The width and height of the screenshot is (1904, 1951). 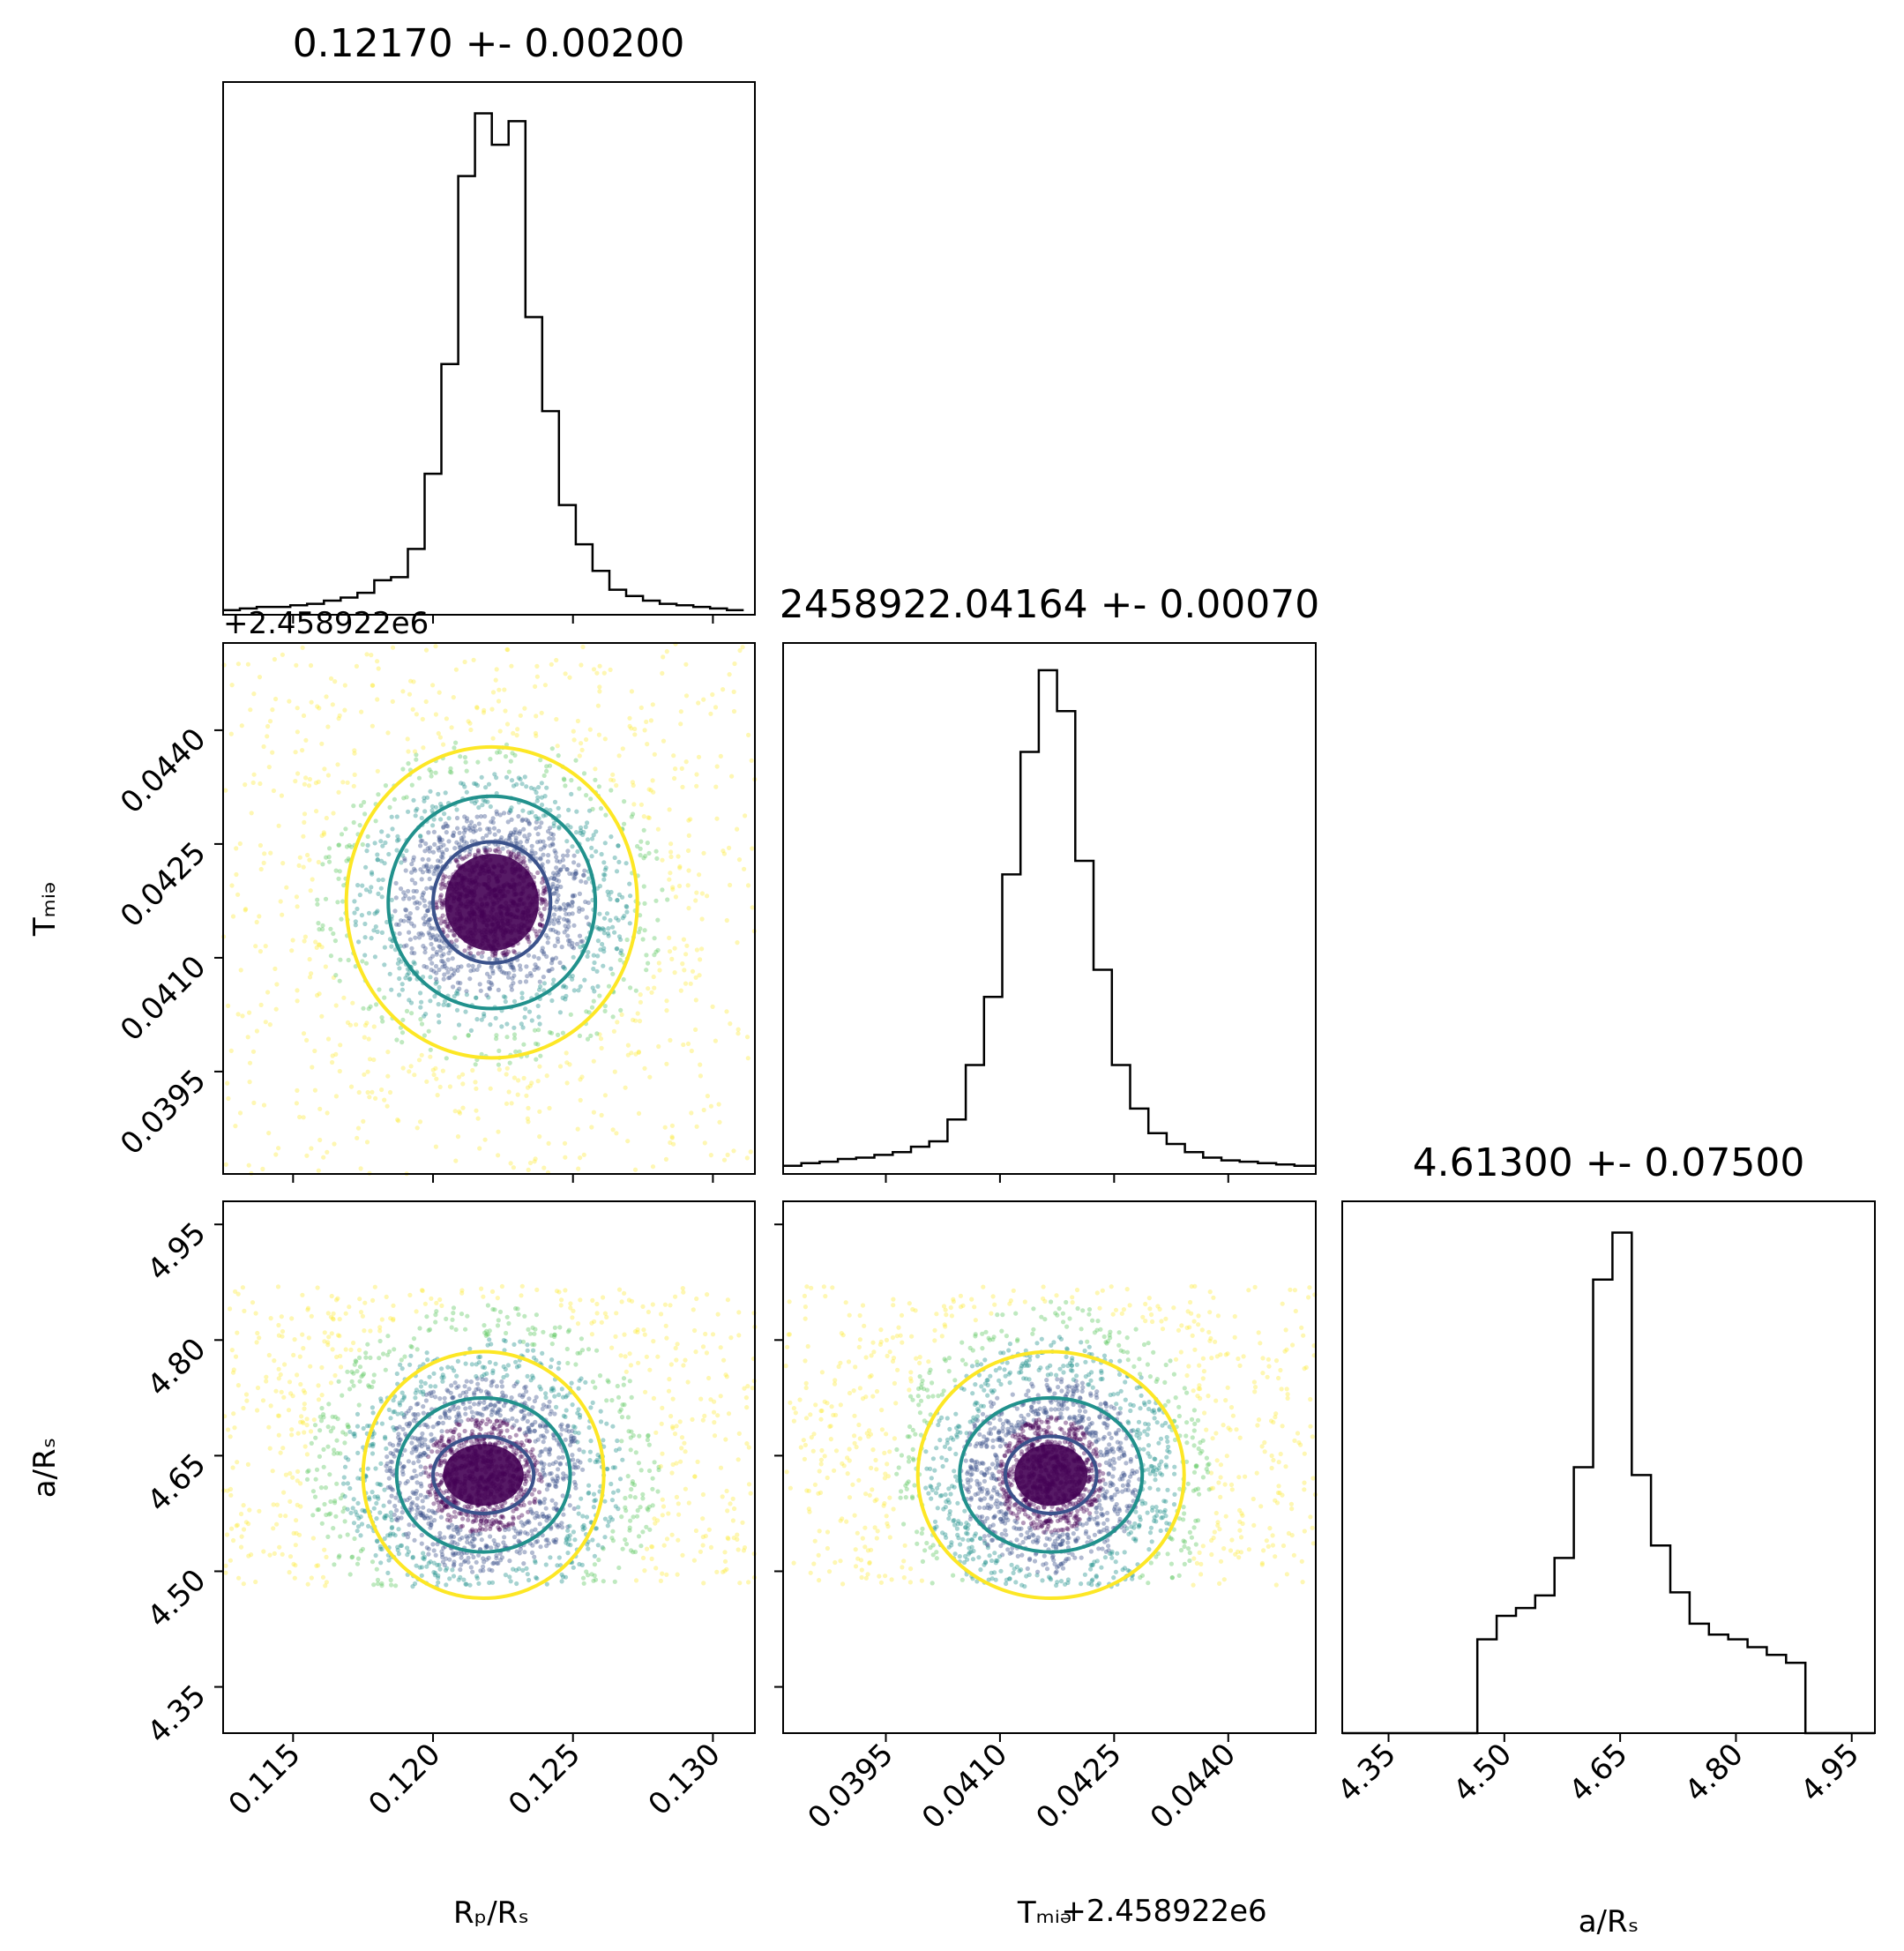 I want to click on axes-frame, so click(x=1608, y=1467).